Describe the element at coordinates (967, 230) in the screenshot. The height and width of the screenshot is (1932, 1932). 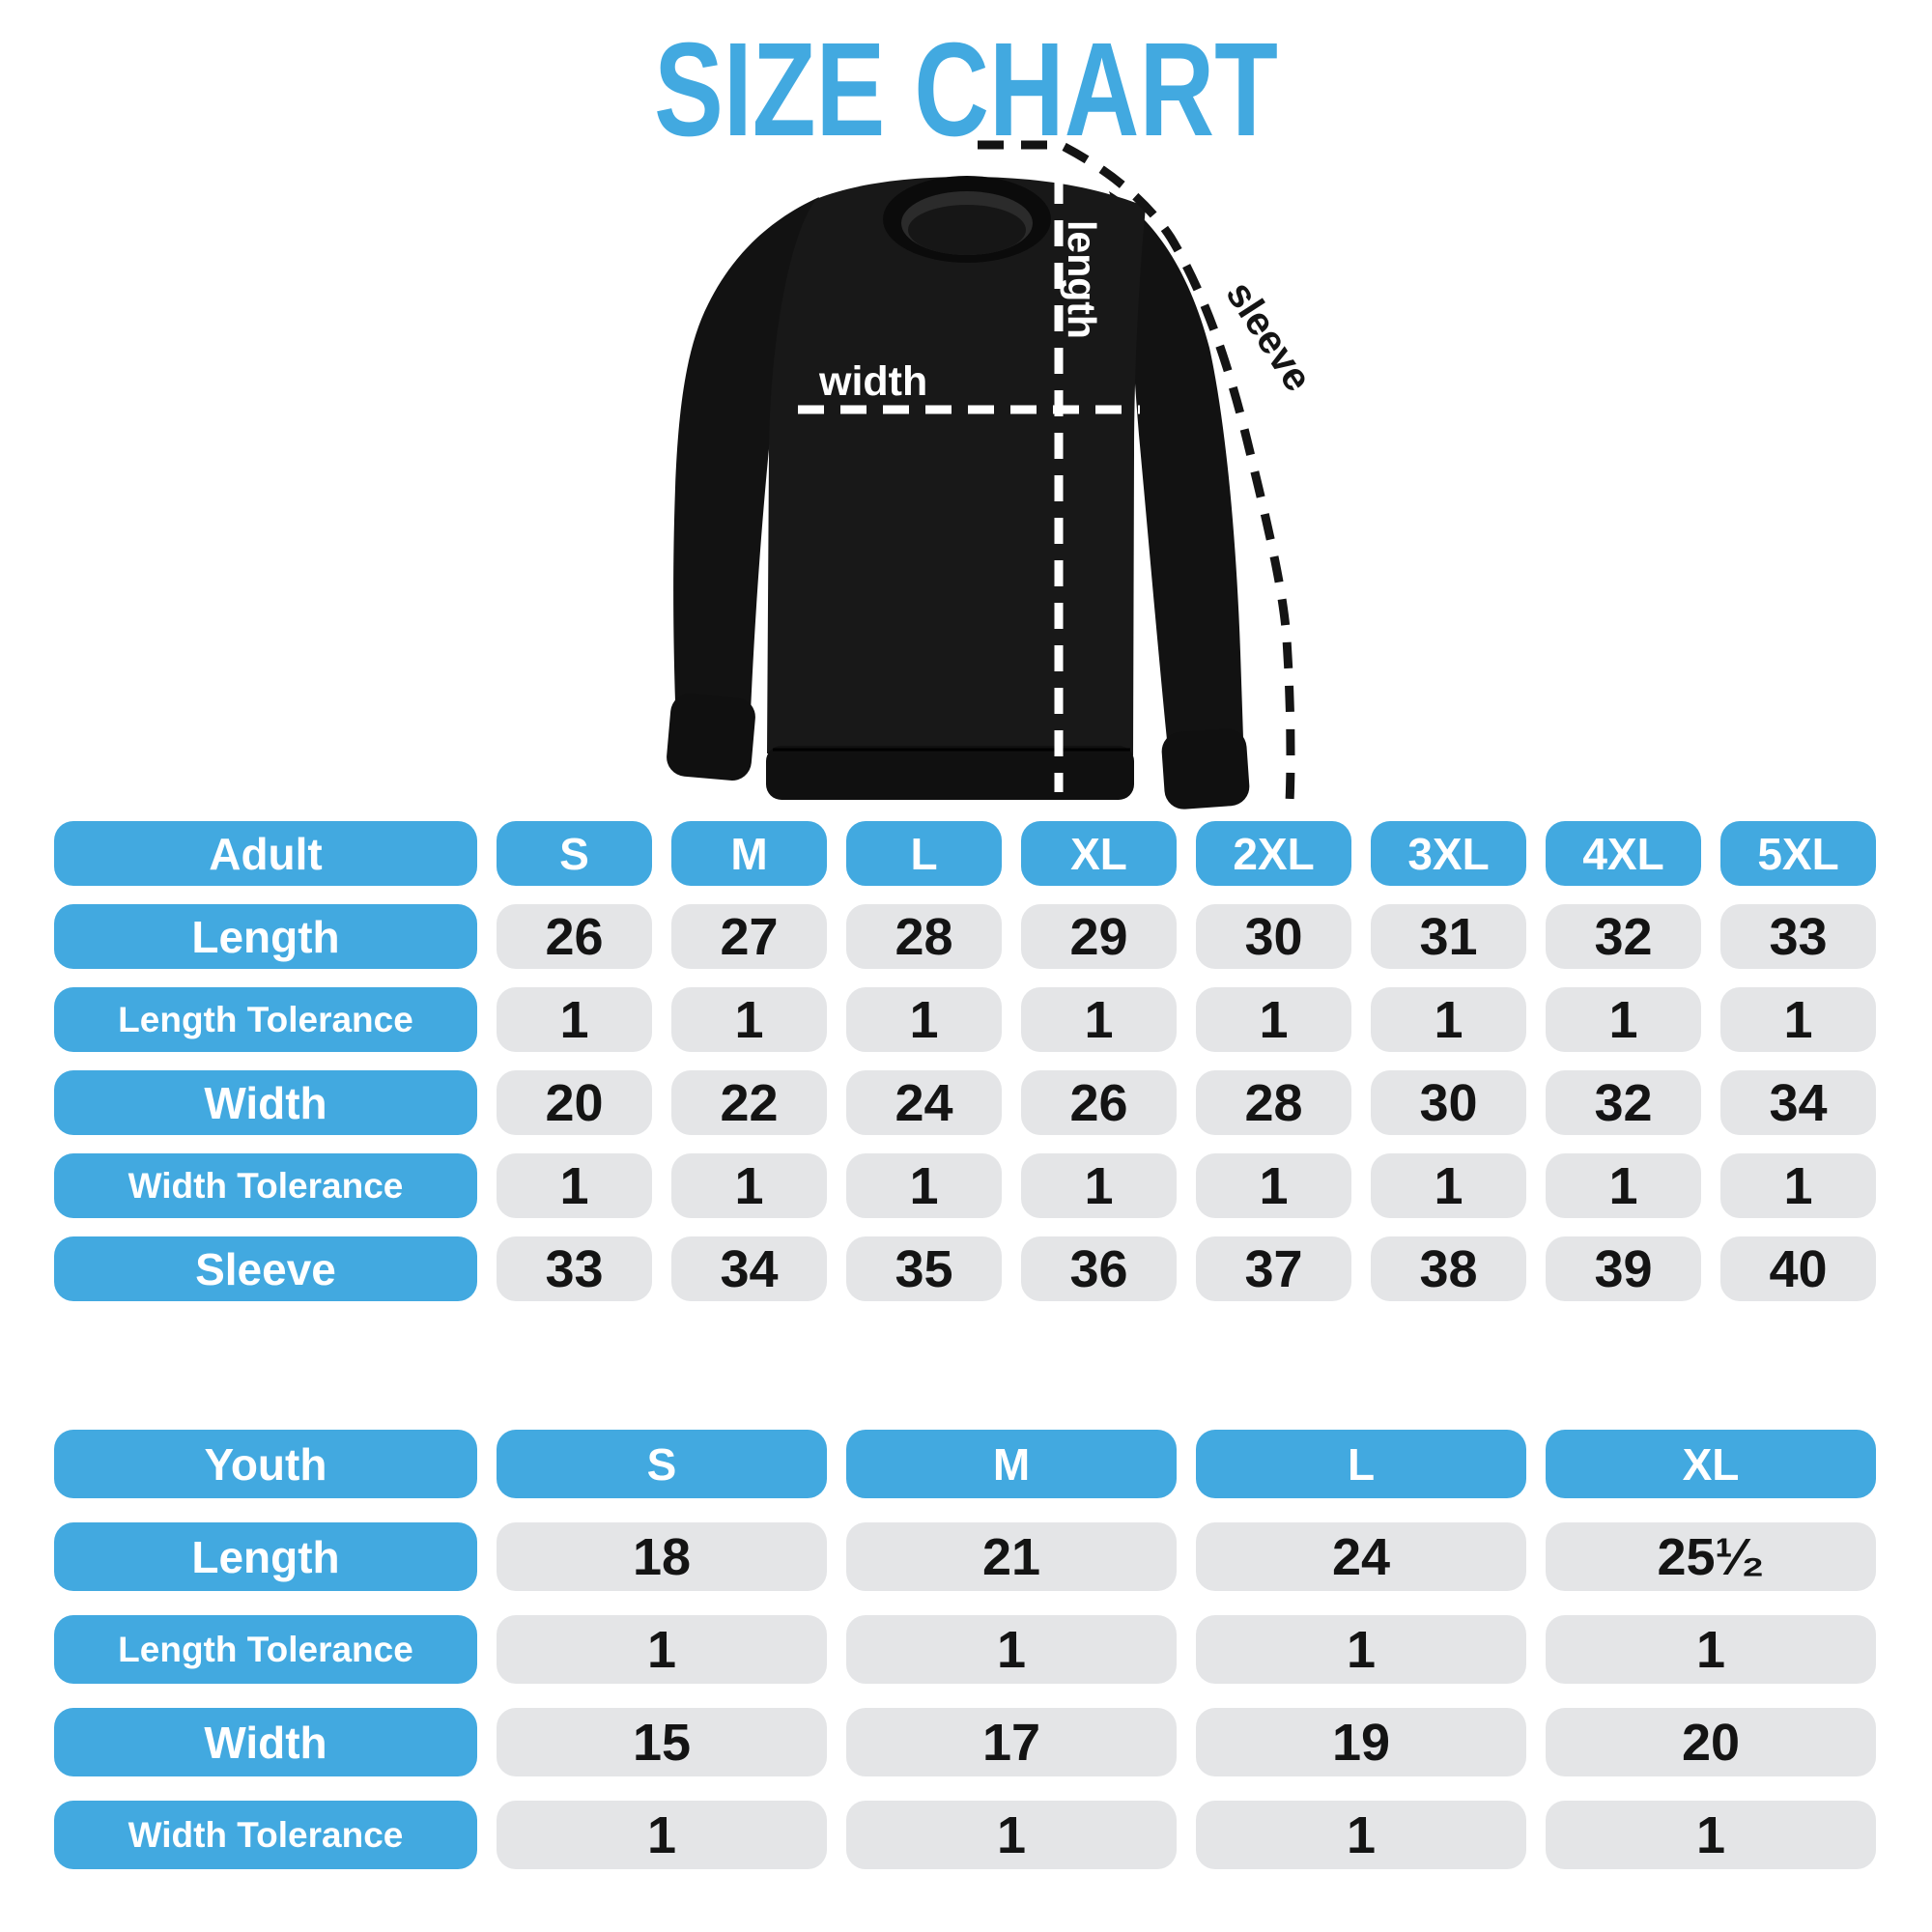
I see `collar-shadow` at that location.